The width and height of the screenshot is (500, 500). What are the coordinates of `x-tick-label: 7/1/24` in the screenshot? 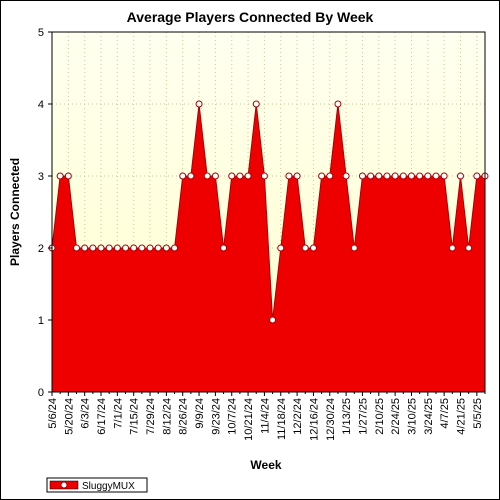 It's located at (118, 413).